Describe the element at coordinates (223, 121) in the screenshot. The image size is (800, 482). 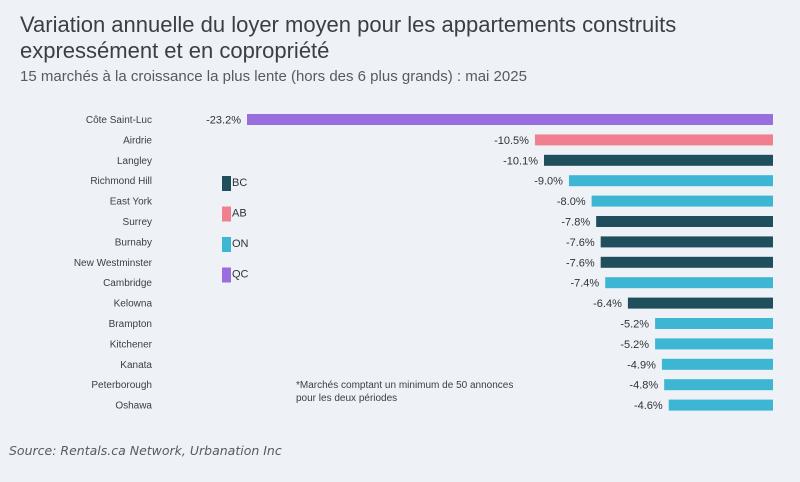
I see `data-label: -23.2%` at that location.